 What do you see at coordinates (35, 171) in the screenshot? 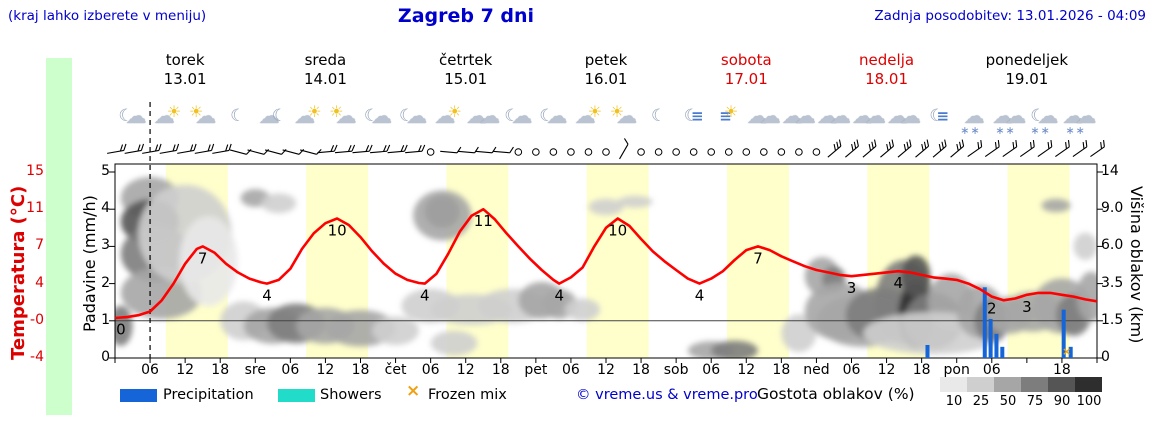
I see `temperature-tick-label: 15` at bounding box center [35, 171].